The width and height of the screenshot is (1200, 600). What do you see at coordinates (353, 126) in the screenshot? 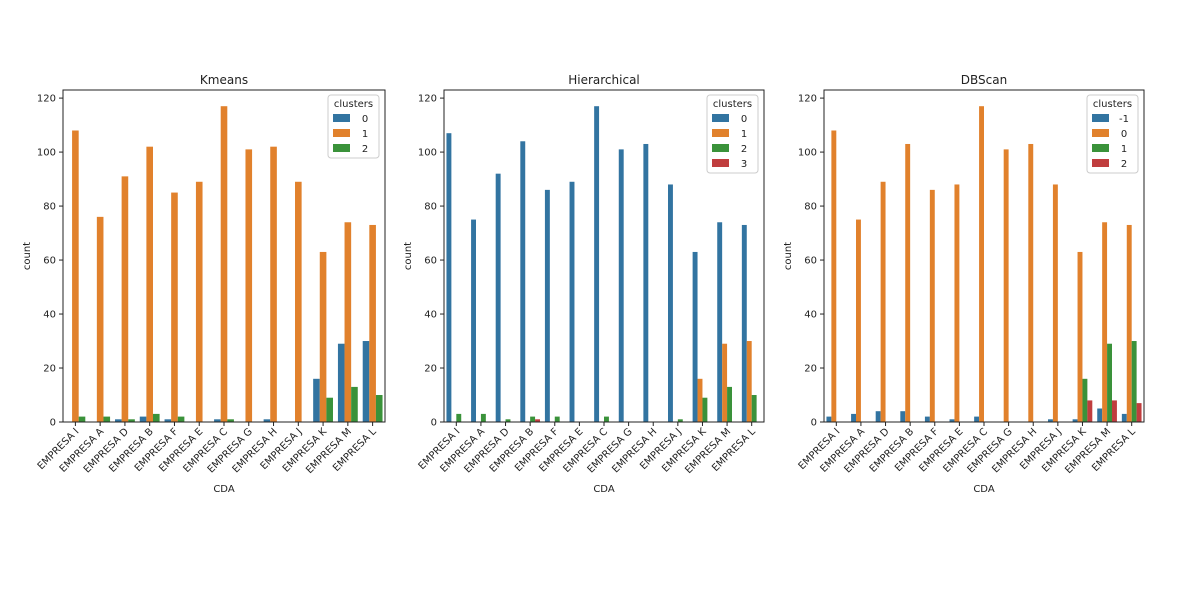
I see `legend-box` at bounding box center [353, 126].